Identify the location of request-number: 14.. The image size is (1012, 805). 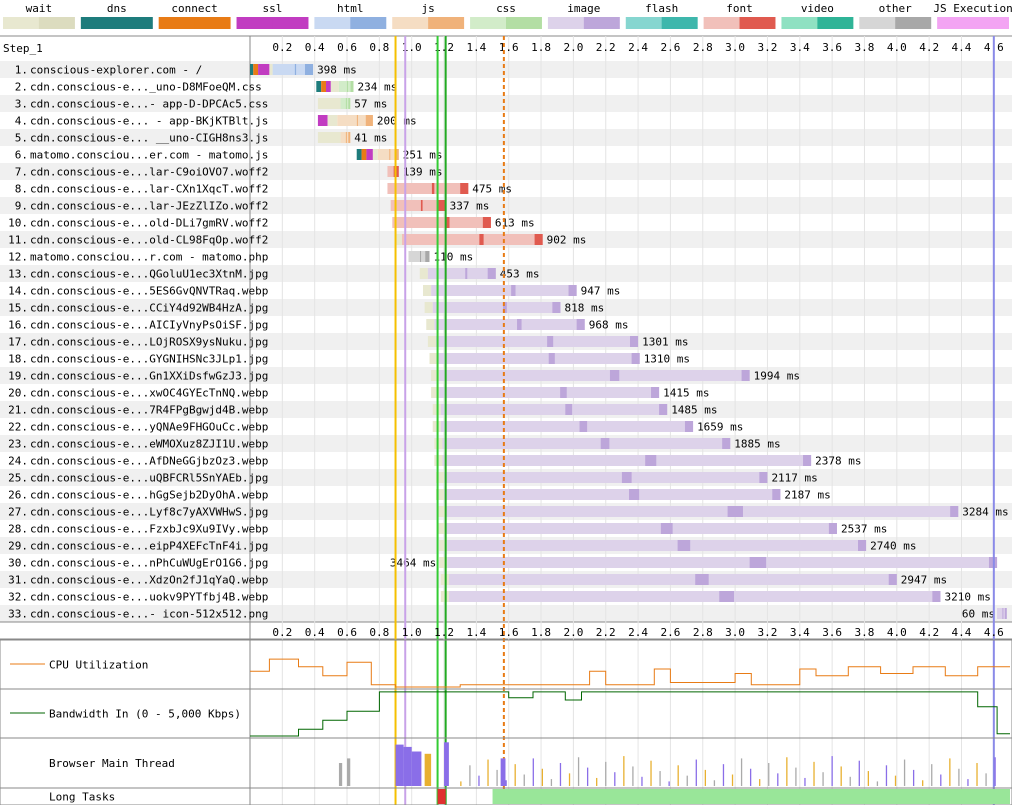
(18, 291).